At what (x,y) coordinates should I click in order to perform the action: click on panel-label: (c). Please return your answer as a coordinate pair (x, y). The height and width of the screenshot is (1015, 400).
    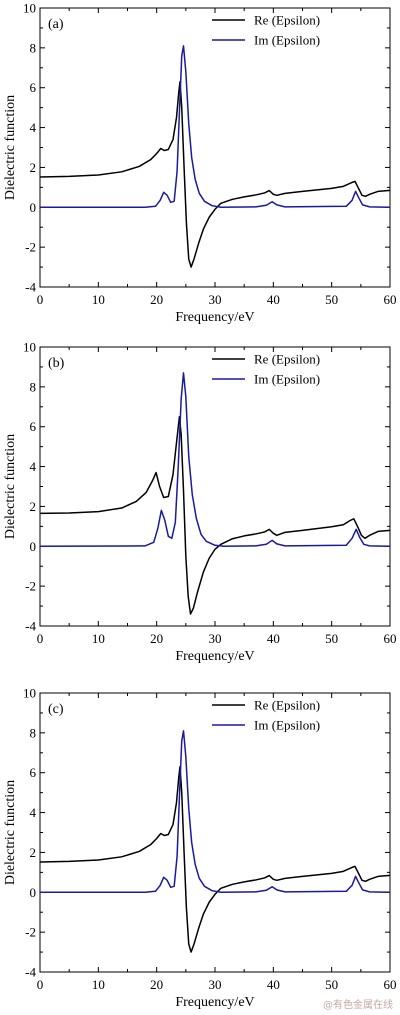
    Looking at the image, I should click on (56, 709).